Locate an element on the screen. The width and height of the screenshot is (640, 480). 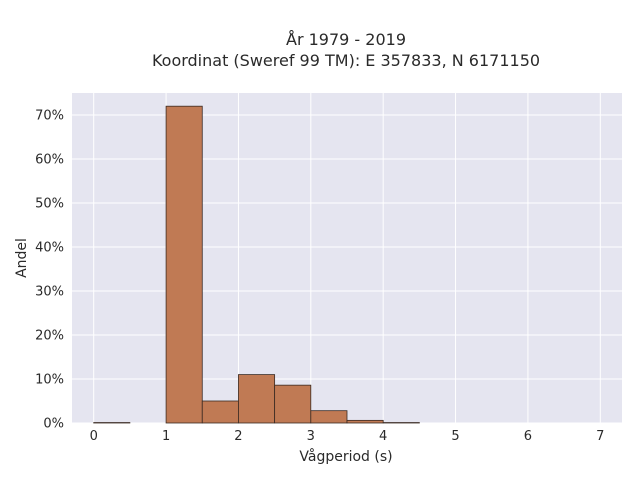
x-tick-label: 3 is located at coordinates (311, 436).